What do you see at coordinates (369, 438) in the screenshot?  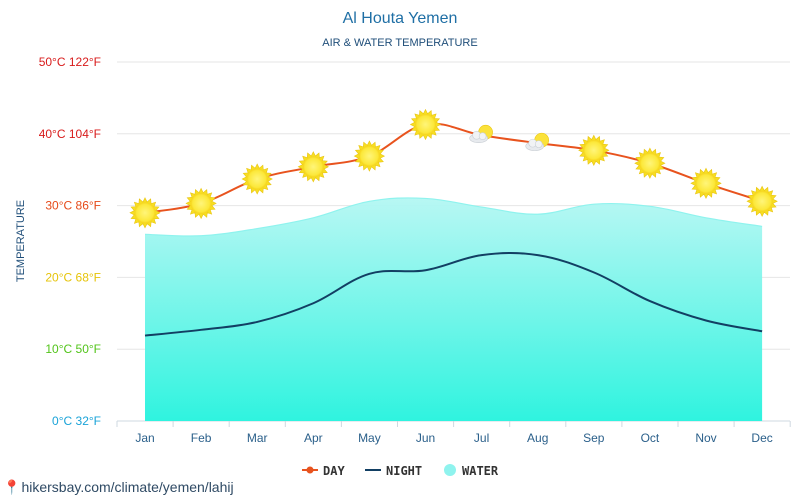 I see `x-tick-label: May` at bounding box center [369, 438].